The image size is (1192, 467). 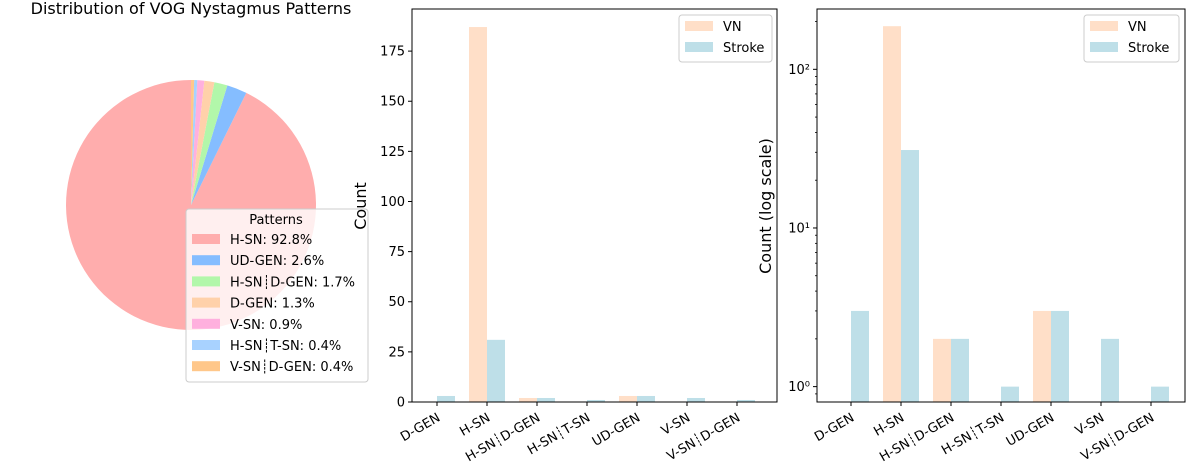 What do you see at coordinates (396, 228) in the screenshot?
I see `bar-chart-linear-y-ticks: 0 25 50 75 100 125 150 175` at bounding box center [396, 228].